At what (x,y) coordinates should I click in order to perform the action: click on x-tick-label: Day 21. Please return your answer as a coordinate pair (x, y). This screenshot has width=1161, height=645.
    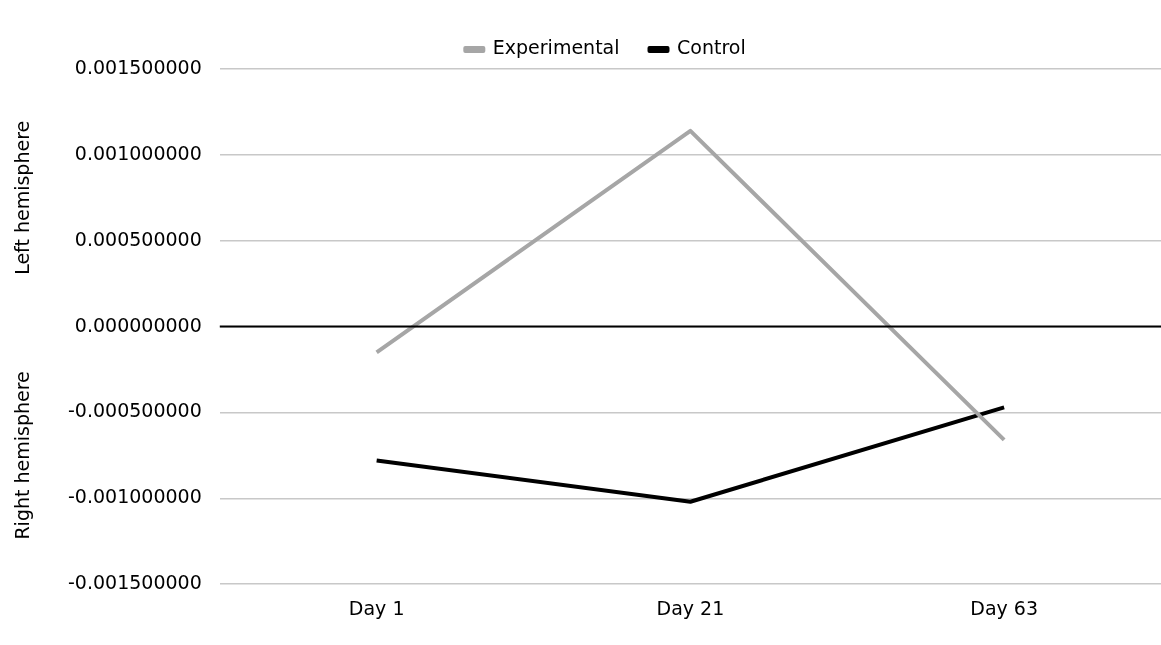
    Looking at the image, I should click on (690, 607).